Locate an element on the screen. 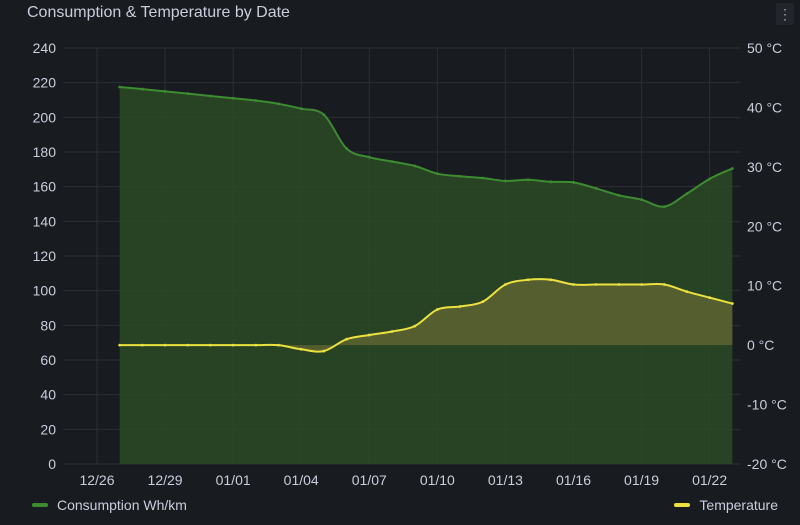 This screenshot has height=525, width=800. x-tick-label: 01/22 is located at coordinates (709, 480).